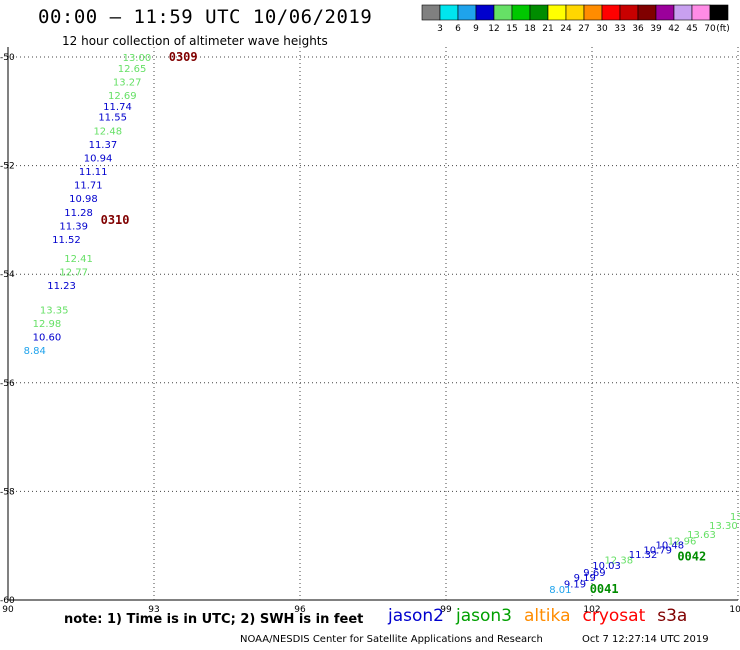  What do you see at coordinates (122, 96) in the screenshot?
I see `data-point-label: 12.69` at bounding box center [122, 96].